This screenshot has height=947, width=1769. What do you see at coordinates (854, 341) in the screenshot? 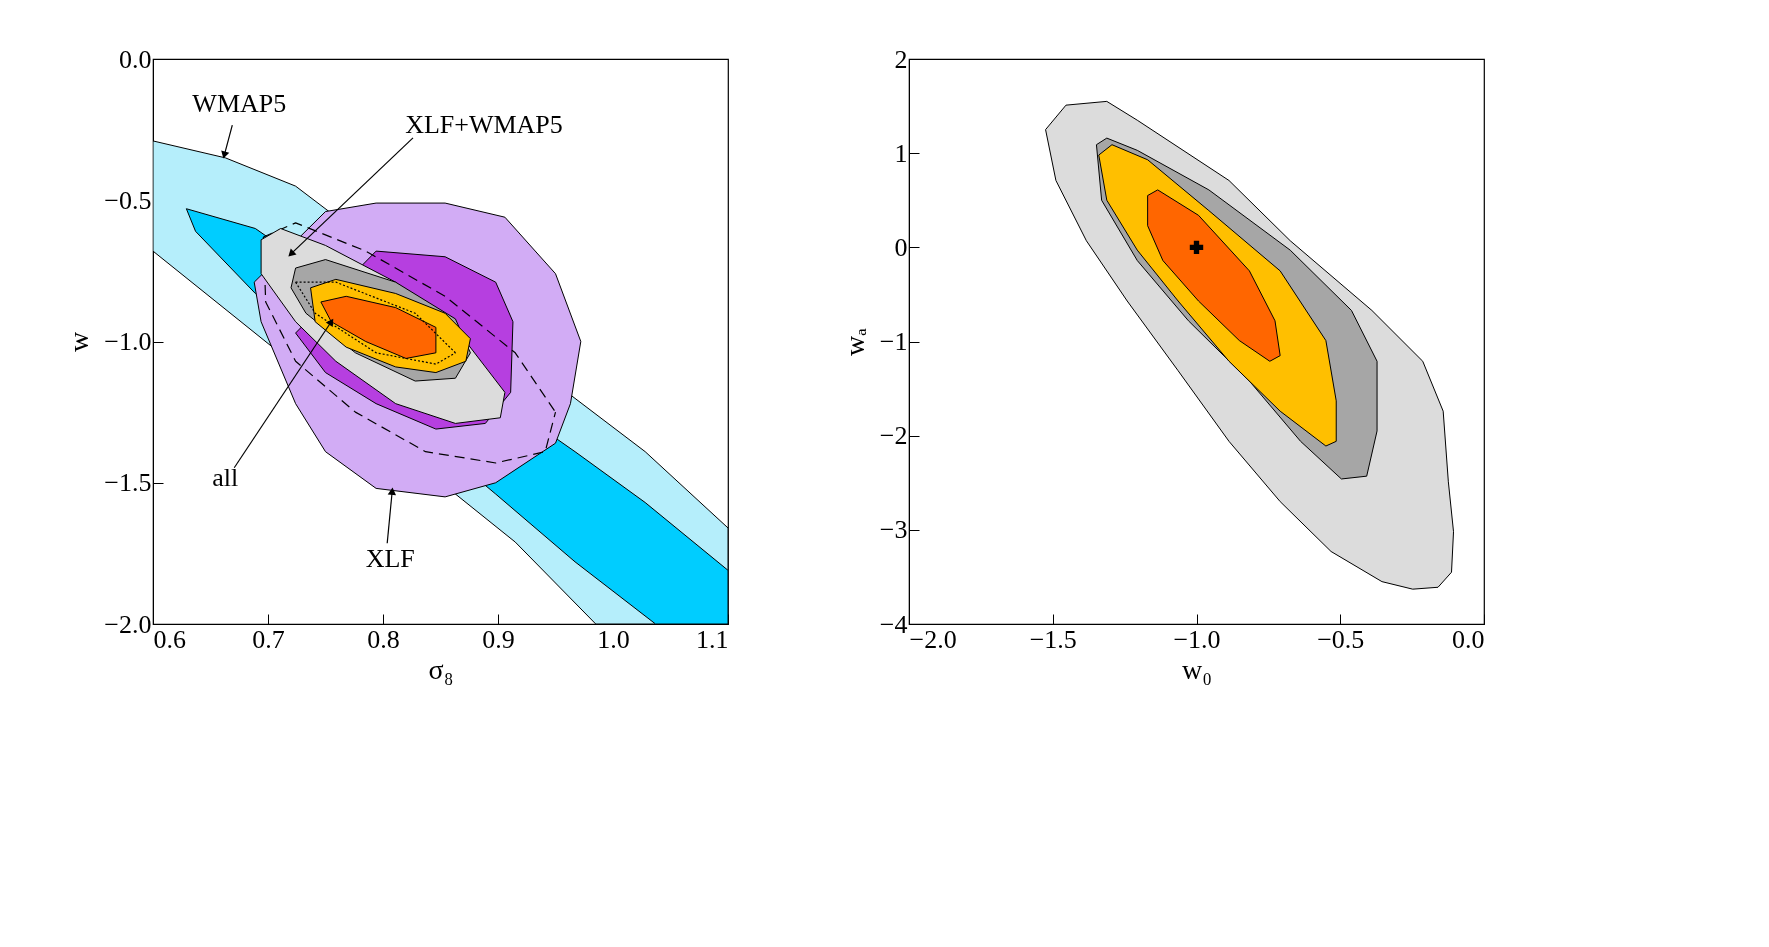
I see `y-axis-title: wₐ` at bounding box center [854, 341].